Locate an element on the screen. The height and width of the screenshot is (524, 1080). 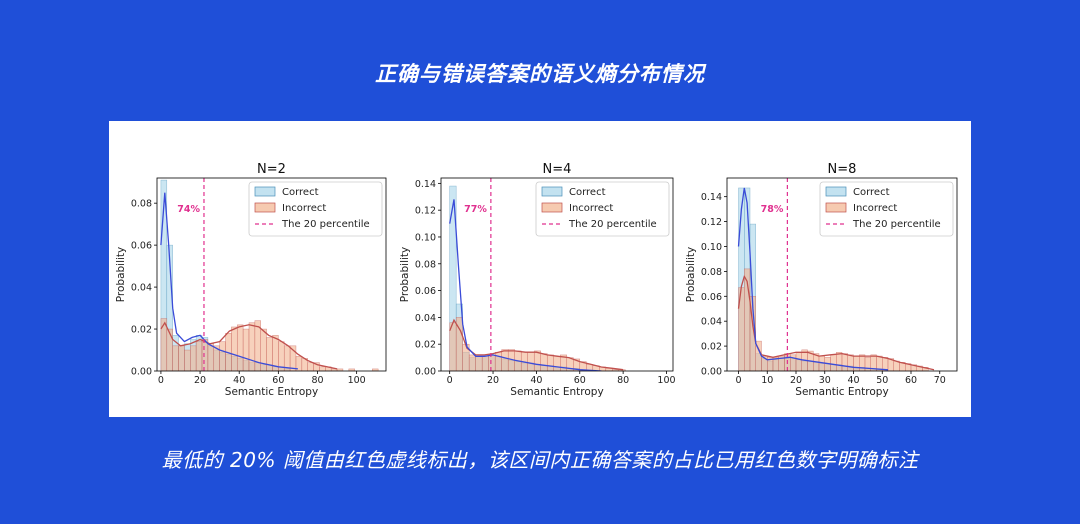
chart-title: N=4 is located at coordinates (557, 169).